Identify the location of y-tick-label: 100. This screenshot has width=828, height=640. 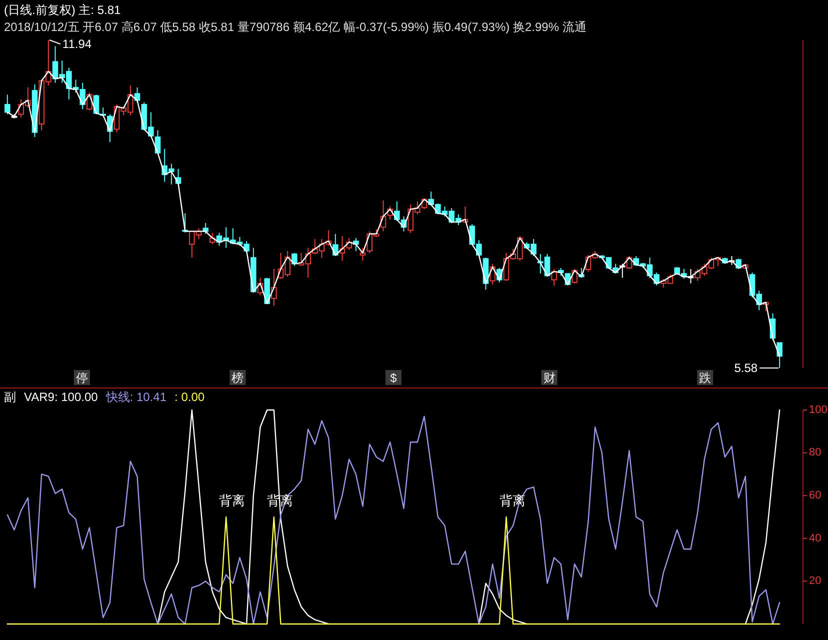
(818, 410).